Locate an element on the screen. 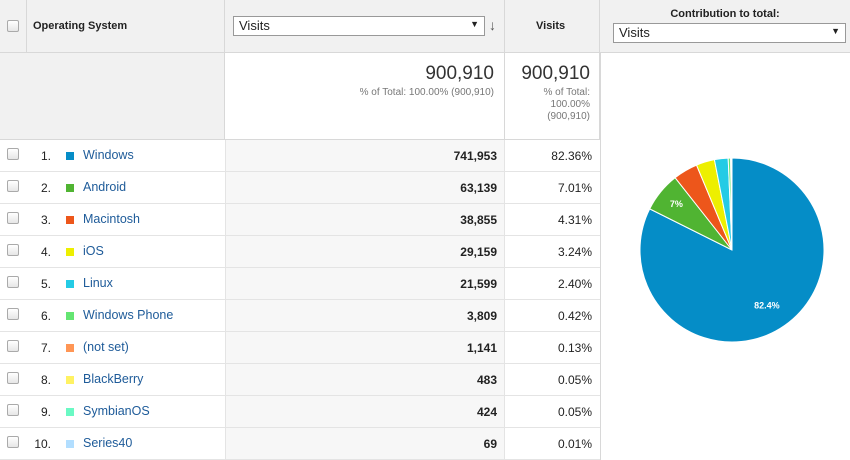  share-value: 0.42% is located at coordinates (574, 316).